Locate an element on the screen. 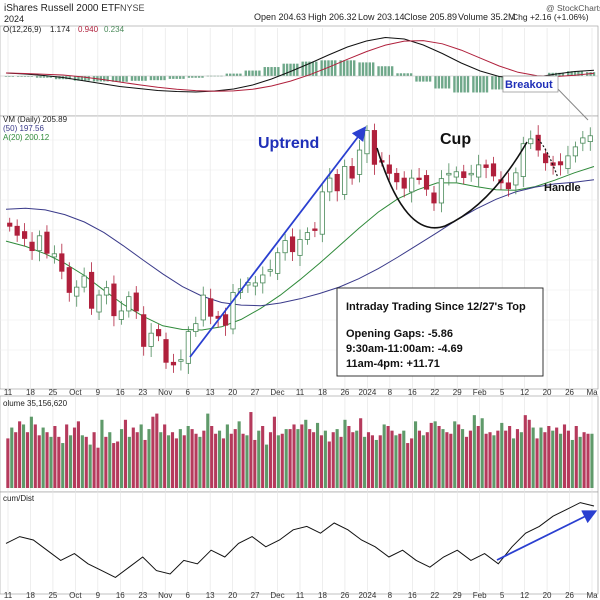  uptrend-arrow is located at coordinates (278, 242).